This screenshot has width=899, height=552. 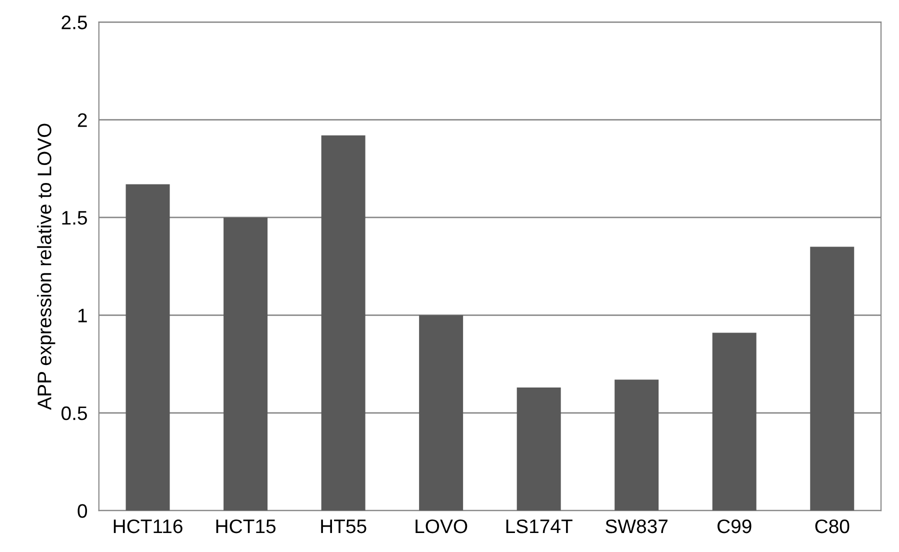 What do you see at coordinates (74, 413) in the screenshot?
I see `y-tick-label: 0.5` at bounding box center [74, 413].